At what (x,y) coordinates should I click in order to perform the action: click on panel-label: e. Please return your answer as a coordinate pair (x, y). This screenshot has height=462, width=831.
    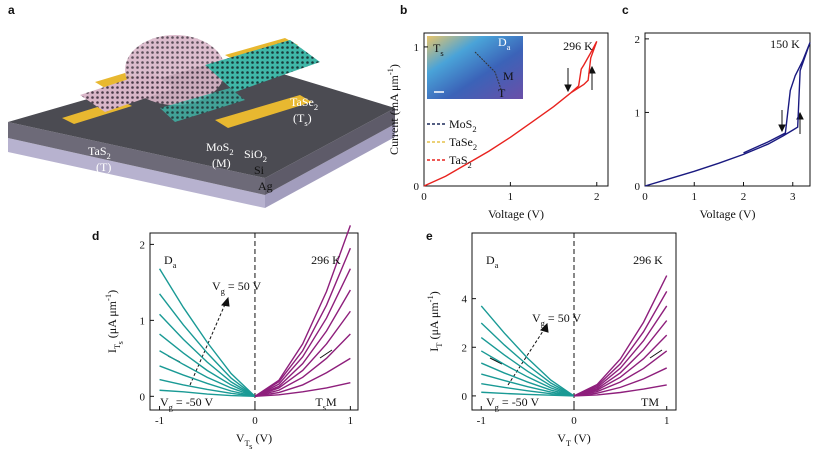
    Looking at the image, I should click on (429, 236).